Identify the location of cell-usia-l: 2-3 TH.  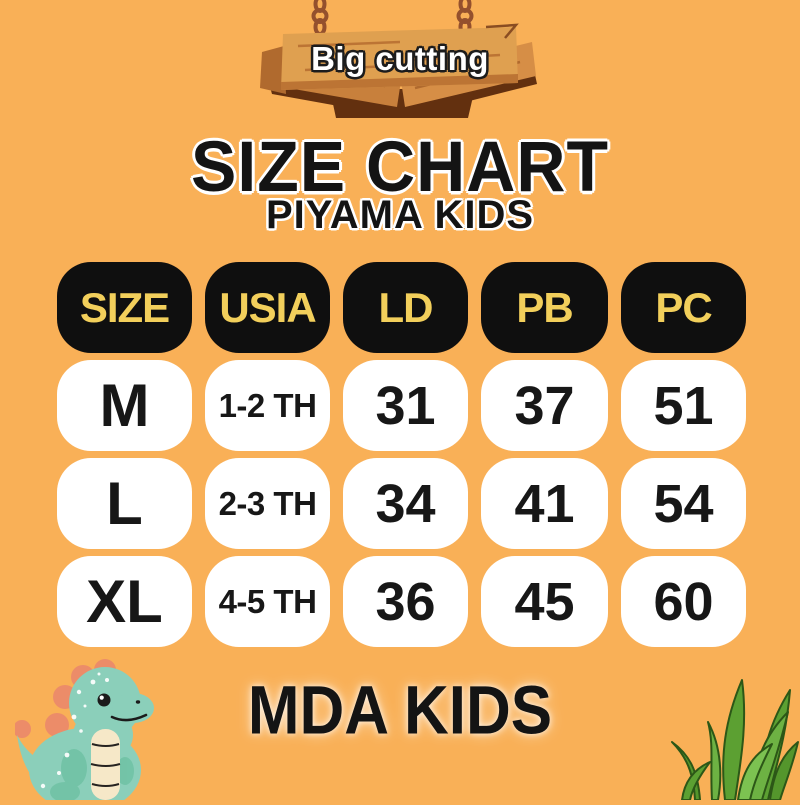
(267, 503).